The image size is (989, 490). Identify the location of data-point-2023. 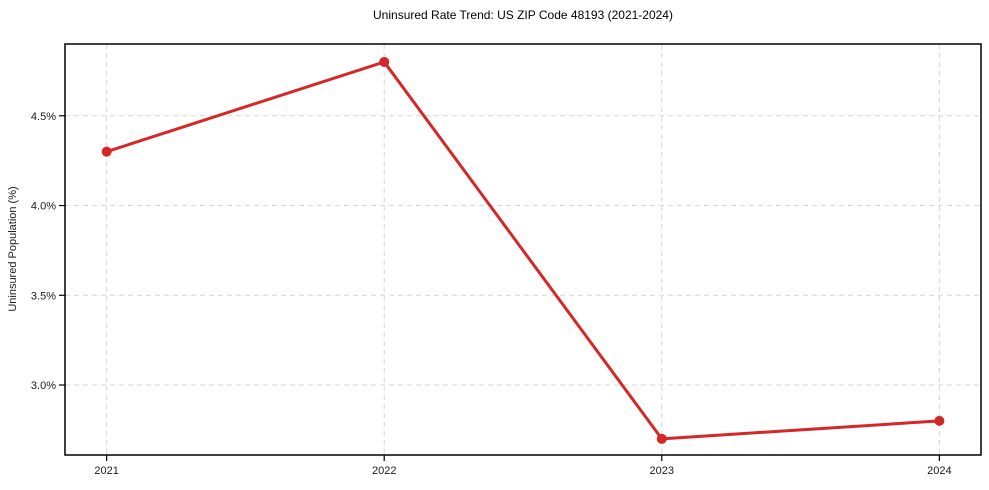
(661, 438).